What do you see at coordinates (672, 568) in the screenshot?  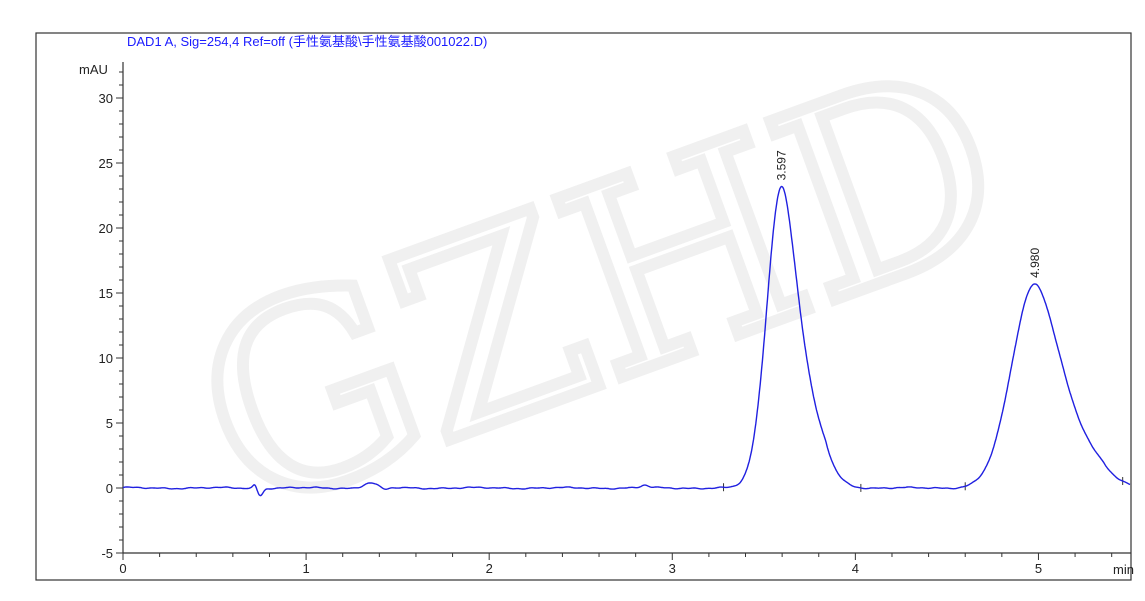 I see `x-tick-label: 3` at bounding box center [672, 568].